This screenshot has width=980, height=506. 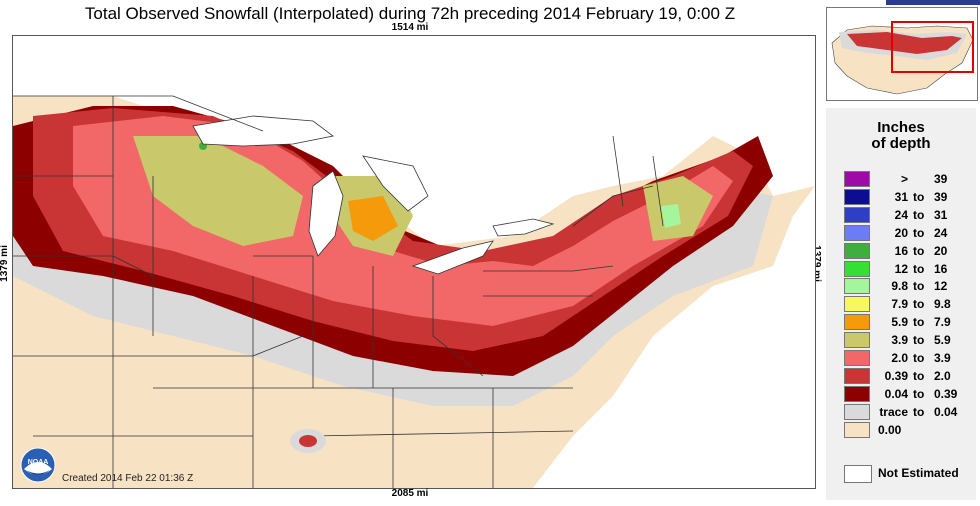 I want to click on legend-hi: 2.0, so click(x=942, y=375).